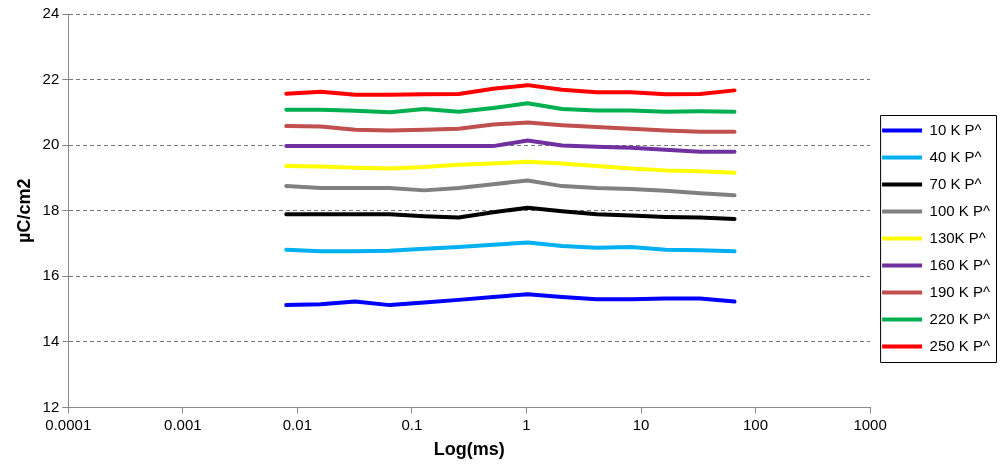 The image size is (1002, 465). Describe the element at coordinates (183, 424) in the screenshot. I see `x-tick-label: 0.001` at that location.